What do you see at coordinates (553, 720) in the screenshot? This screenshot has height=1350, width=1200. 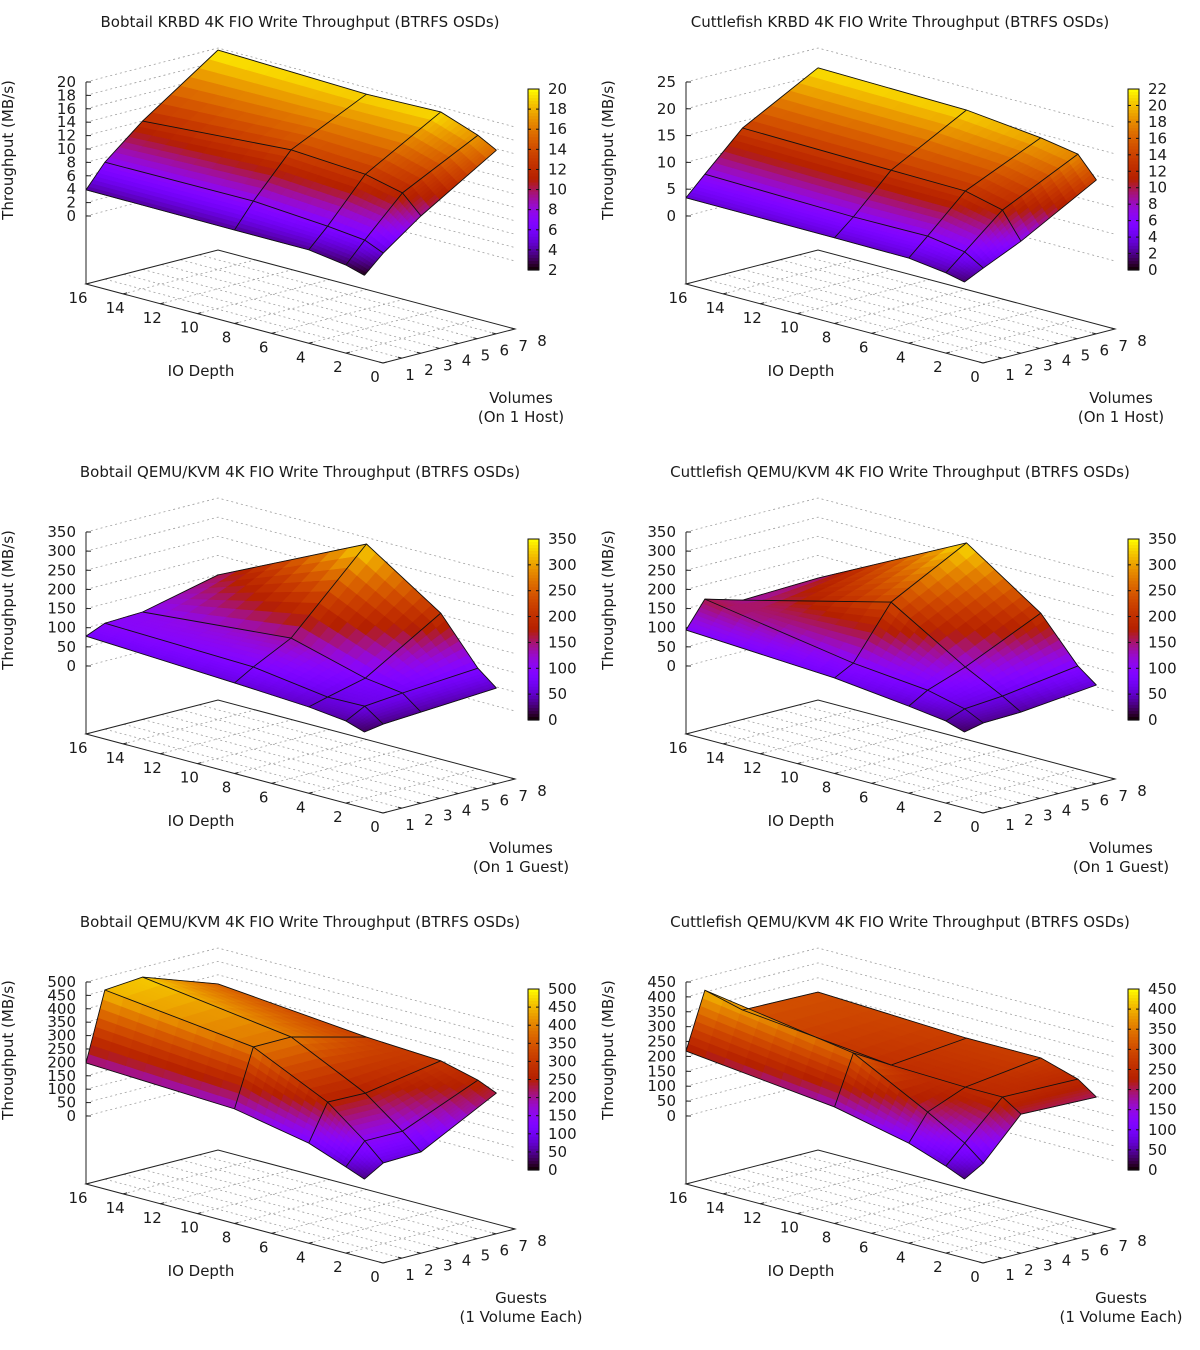 I see `colorbar-tick-label: 0` at bounding box center [553, 720].